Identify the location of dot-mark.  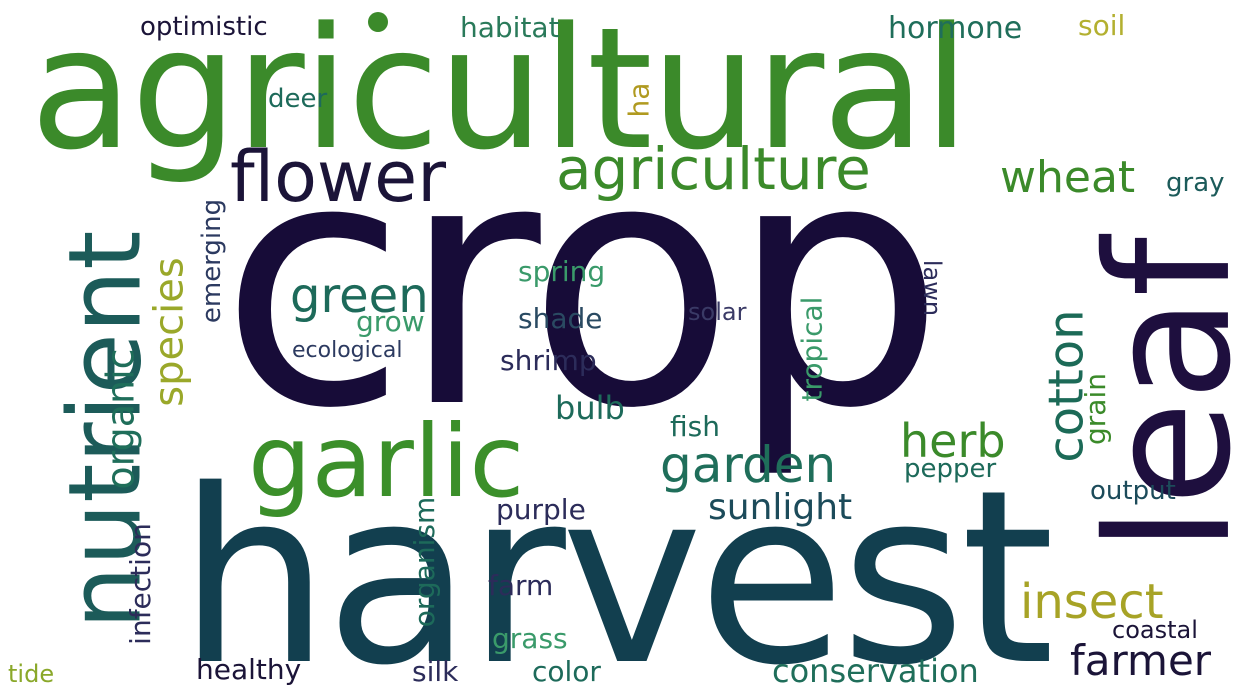
(378, 22).